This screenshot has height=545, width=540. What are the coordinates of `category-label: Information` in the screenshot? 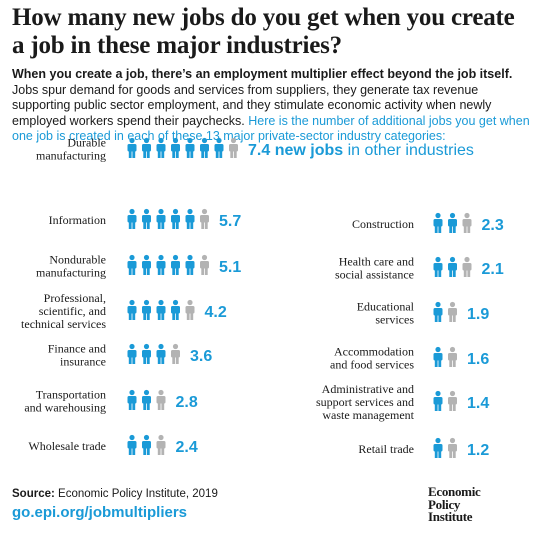 It's located at (77, 220).